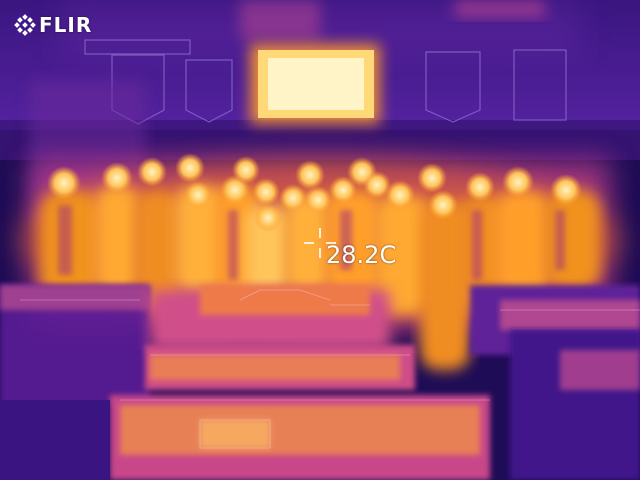 The height and width of the screenshot is (480, 640). I want to click on spot-crosshair-icon, so click(320, 243).